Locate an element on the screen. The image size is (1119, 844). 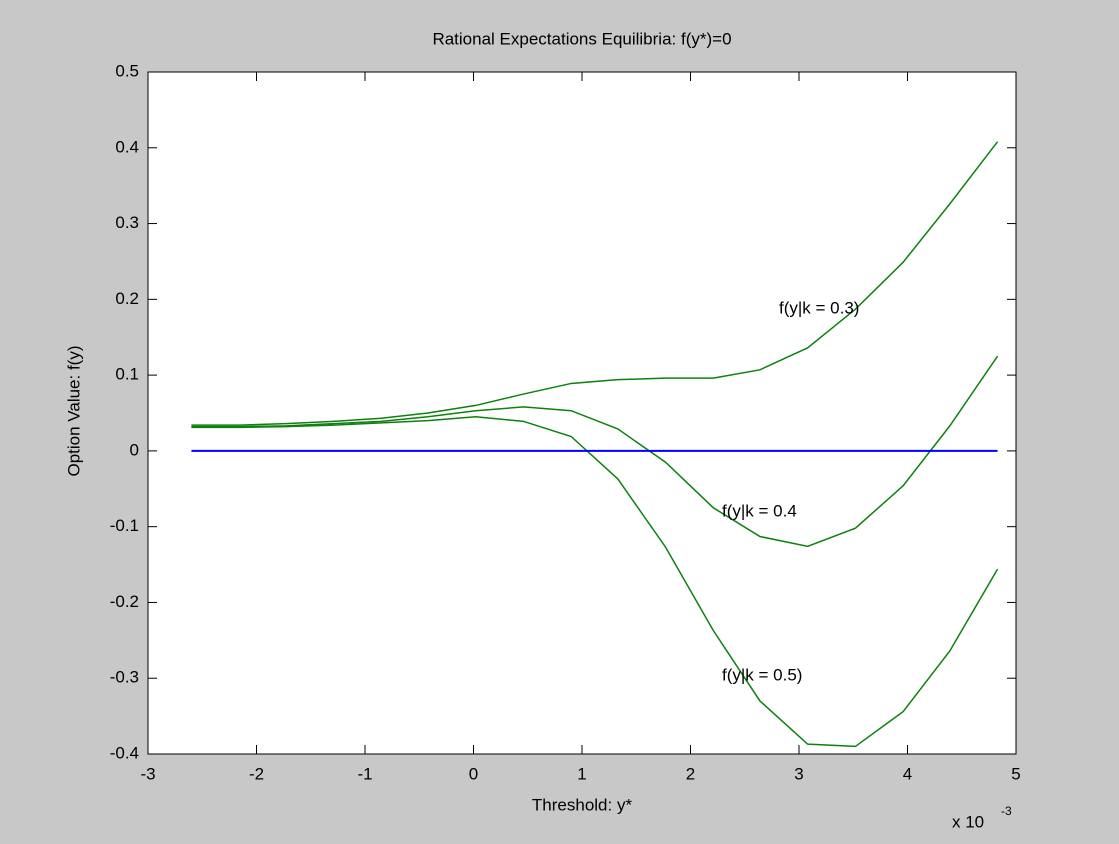
y-tick-label: -0.4 is located at coordinates (124, 752).